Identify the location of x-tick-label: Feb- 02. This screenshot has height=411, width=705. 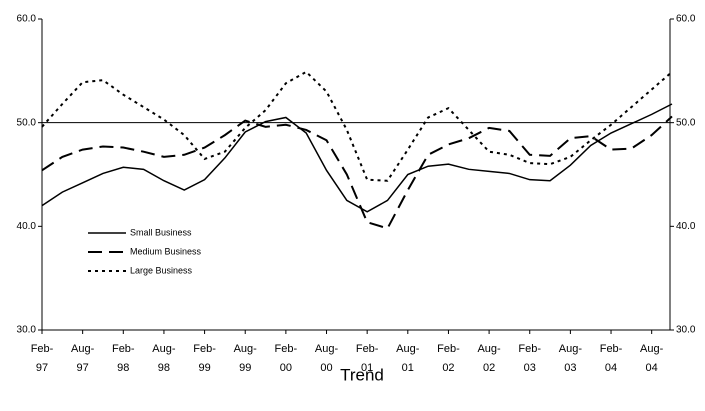
(448, 358).